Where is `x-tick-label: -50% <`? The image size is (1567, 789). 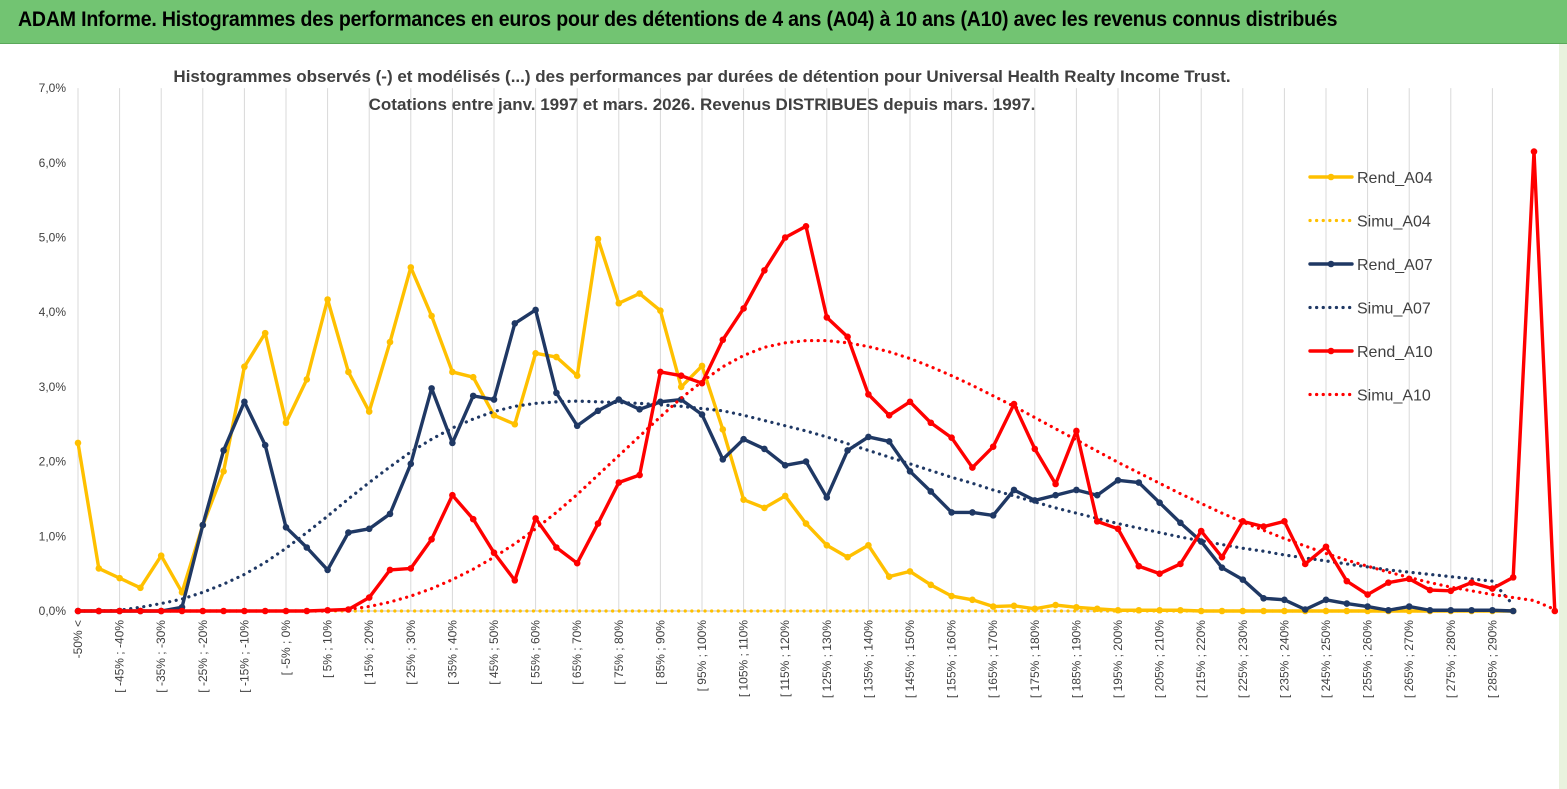
x-tick-label: -50% < is located at coordinates (78, 639).